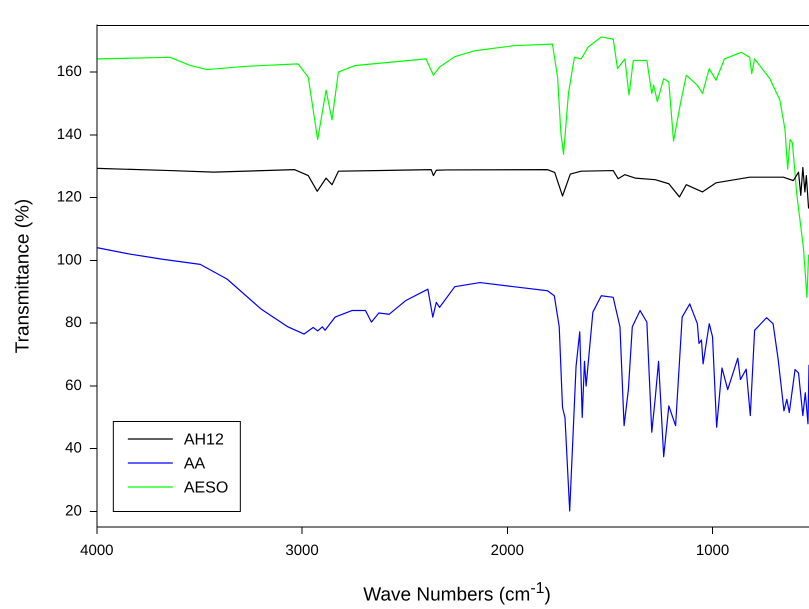 The image size is (809, 609). Describe the element at coordinates (73, 511) in the screenshot. I see `y-tick-label: 20` at that location.